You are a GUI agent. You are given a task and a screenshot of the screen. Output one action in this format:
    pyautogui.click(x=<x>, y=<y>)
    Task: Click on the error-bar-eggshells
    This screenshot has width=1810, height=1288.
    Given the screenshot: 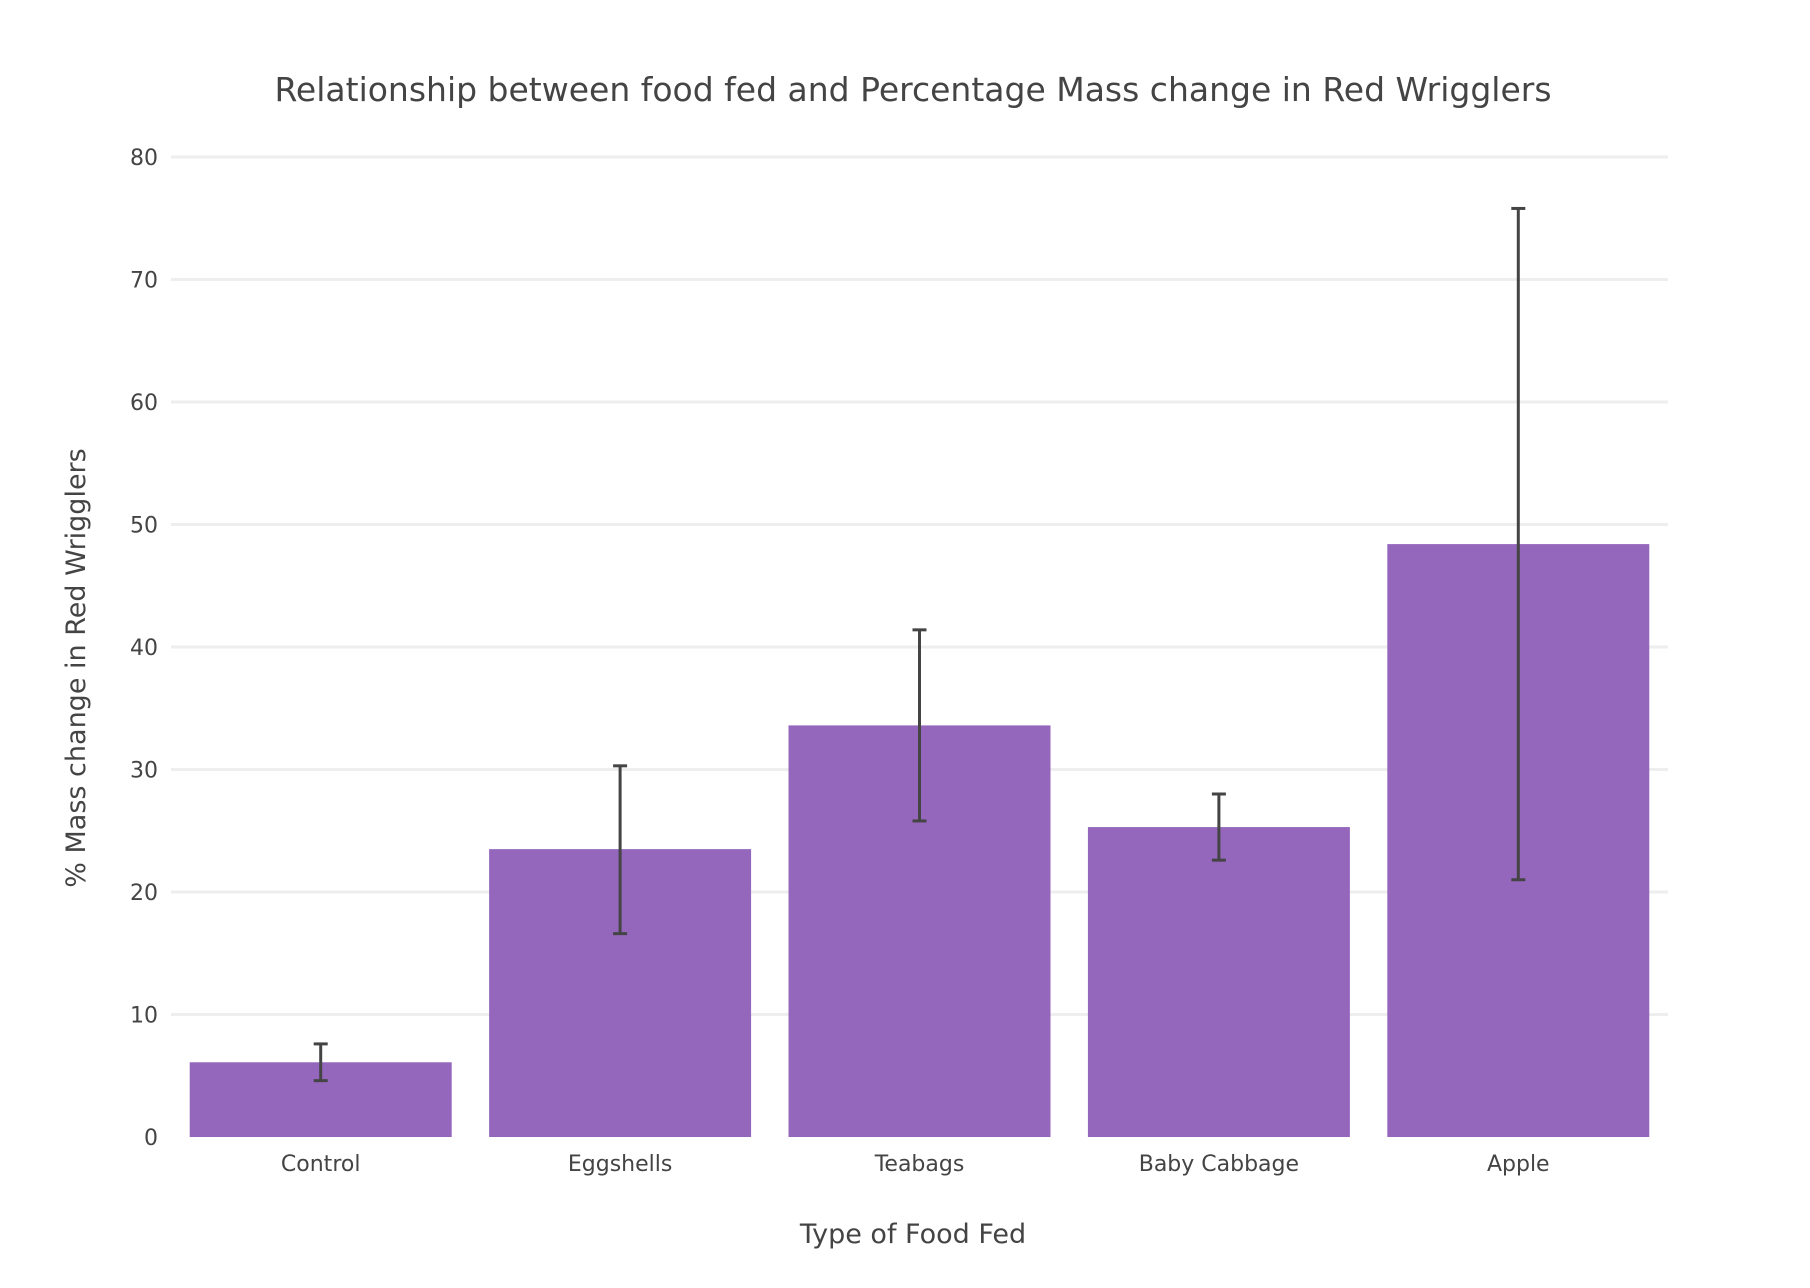 What is the action you would take?
    pyautogui.click(x=620, y=850)
    